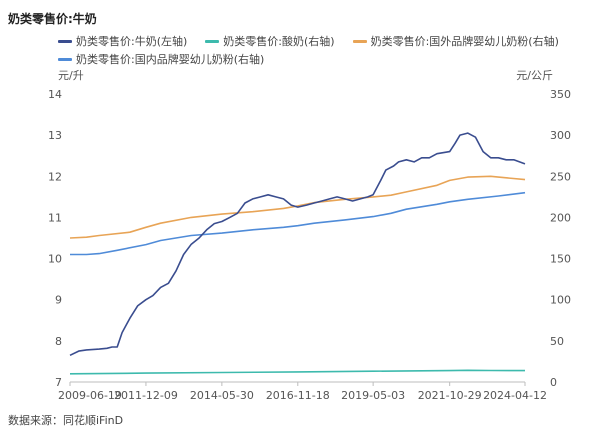 This screenshot has height=439, width=600. I want to click on x-tick-label: 2019-05-03, so click(373, 395).